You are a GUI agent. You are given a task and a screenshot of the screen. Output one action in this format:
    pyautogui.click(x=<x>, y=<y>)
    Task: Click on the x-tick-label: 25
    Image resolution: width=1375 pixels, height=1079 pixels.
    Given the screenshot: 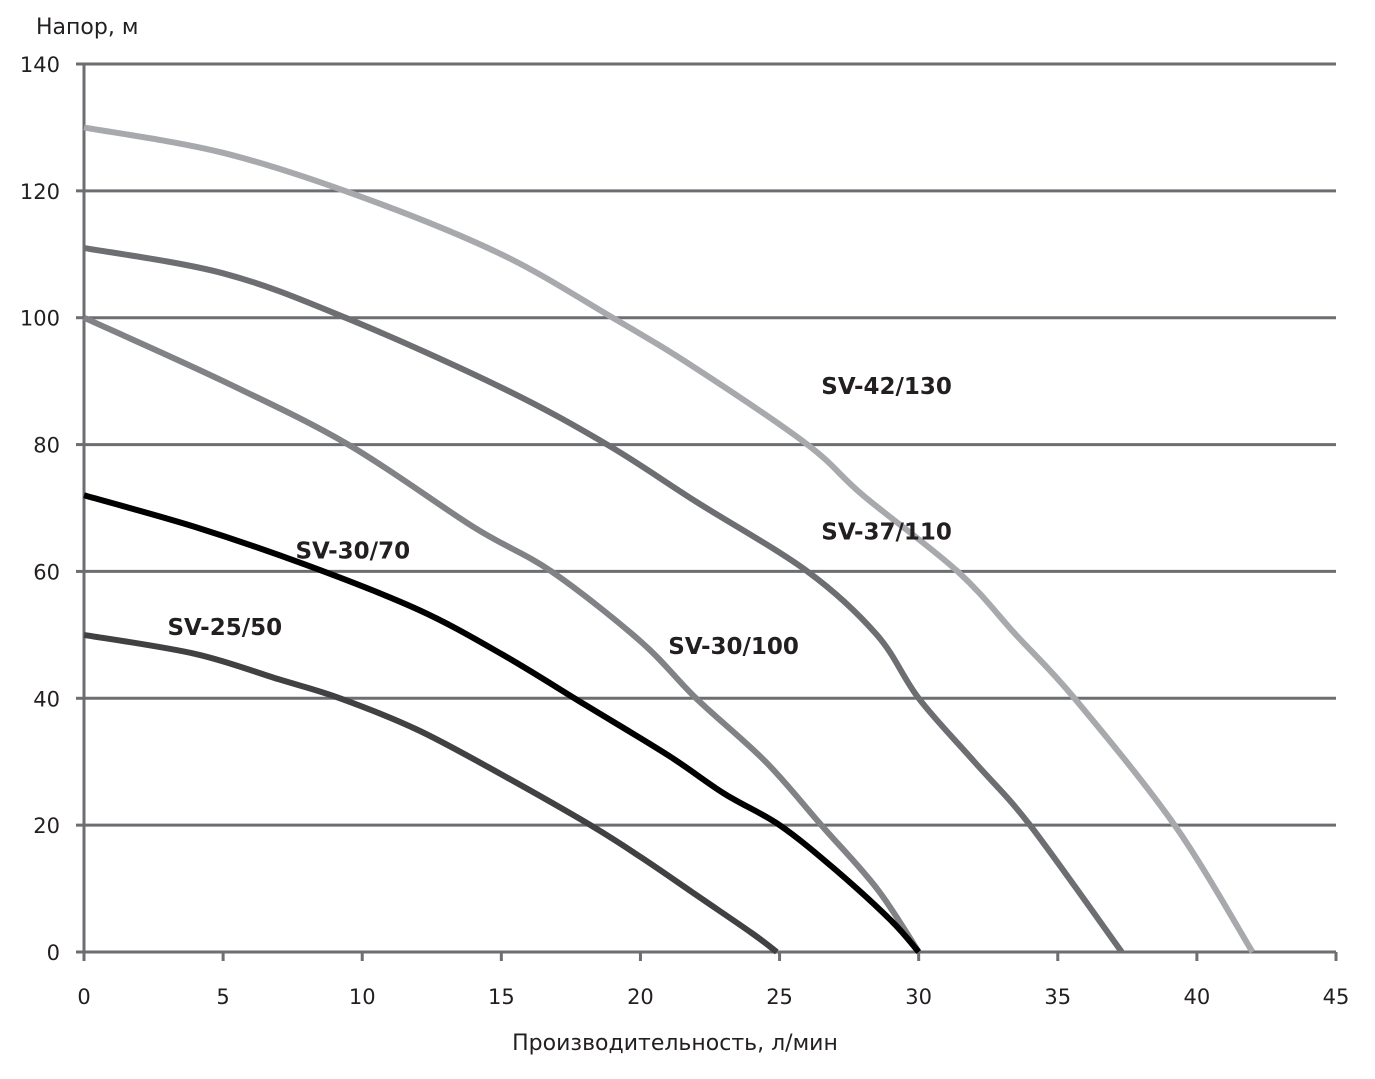 What is the action you would take?
    pyautogui.click(x=779, y=997)
    